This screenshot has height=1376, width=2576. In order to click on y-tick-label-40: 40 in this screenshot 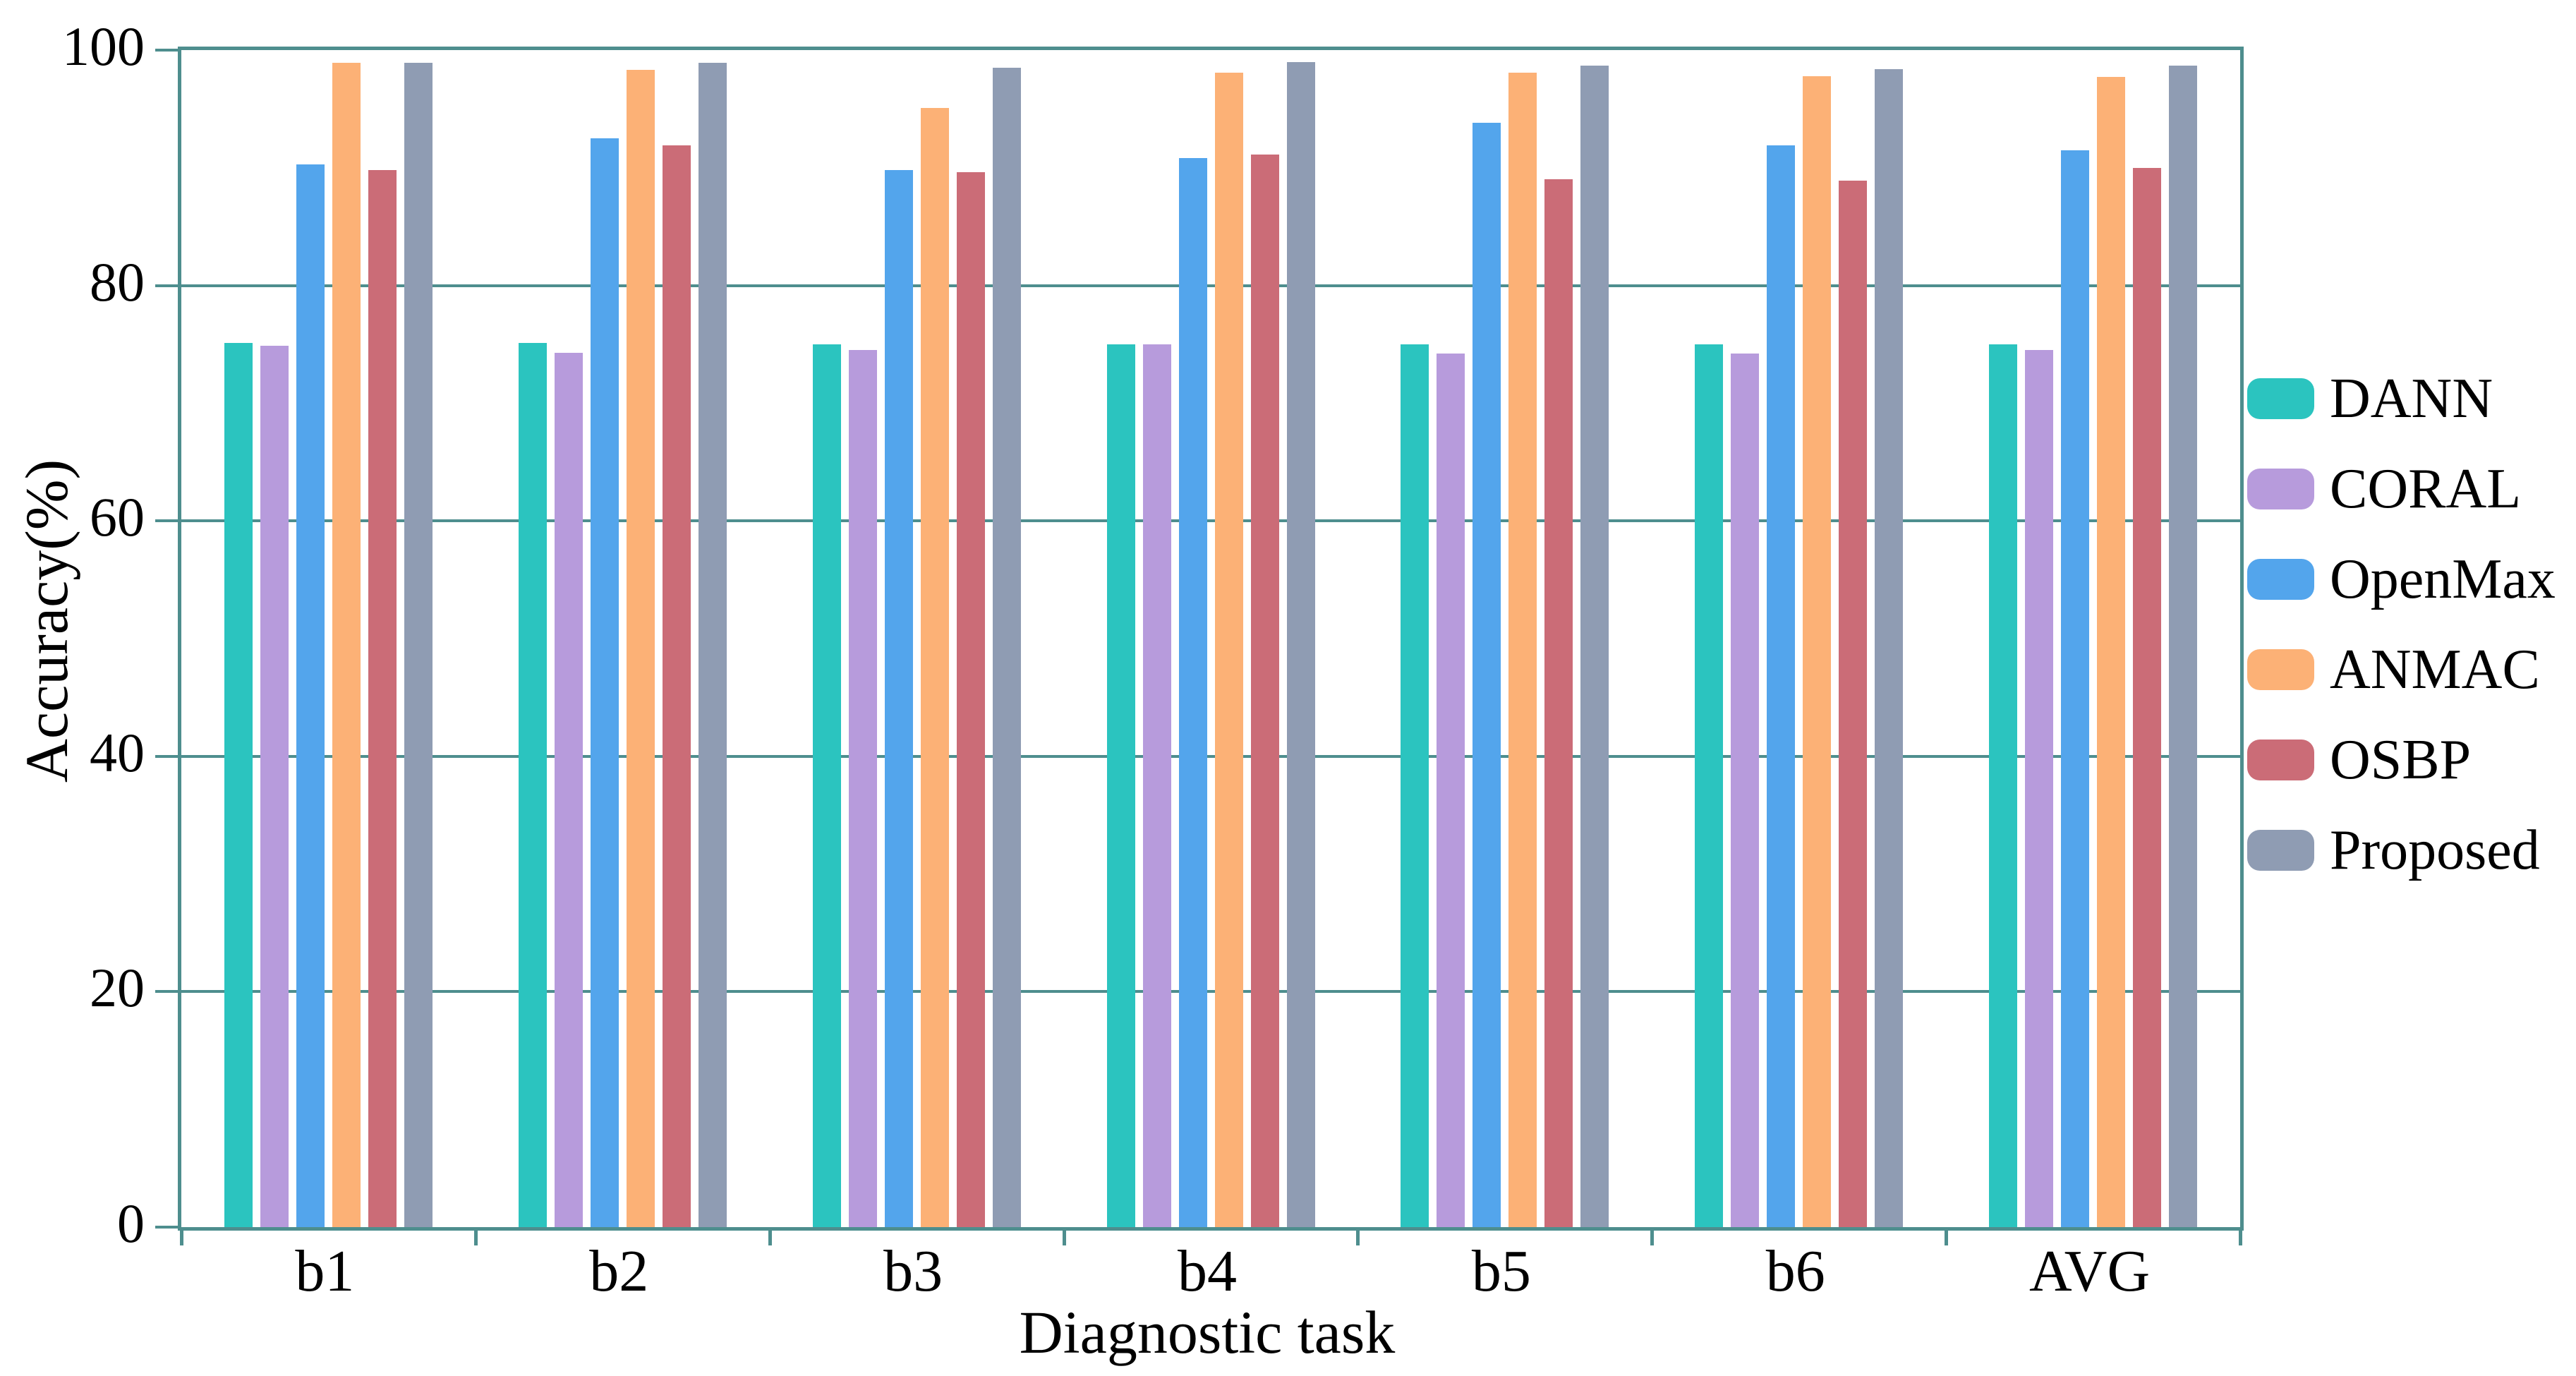, I will do `click(118, 752)`.